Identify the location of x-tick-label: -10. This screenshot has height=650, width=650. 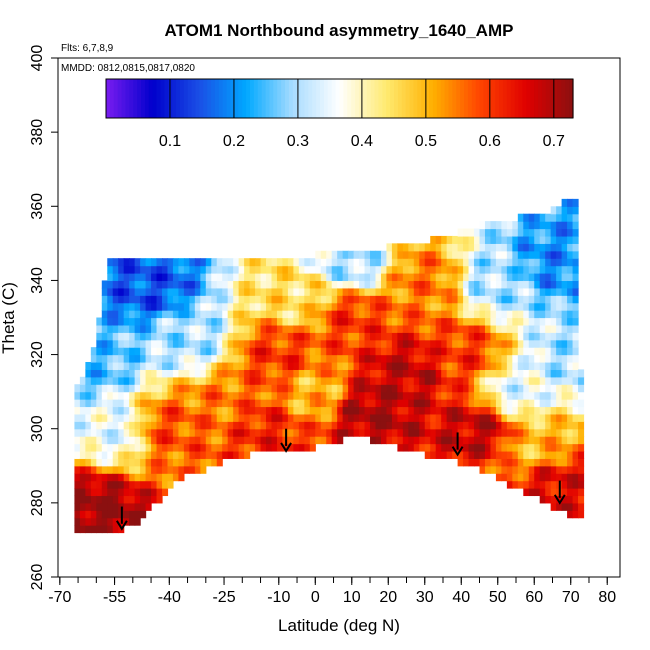
(278, 597).